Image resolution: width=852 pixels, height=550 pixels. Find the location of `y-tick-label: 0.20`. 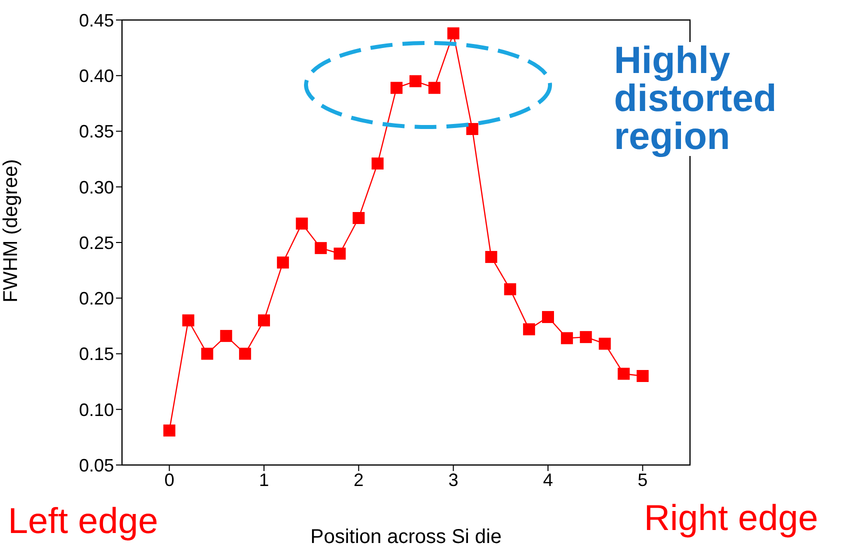

y-tick-label: 0.20 is located at coordinates (96, 298).